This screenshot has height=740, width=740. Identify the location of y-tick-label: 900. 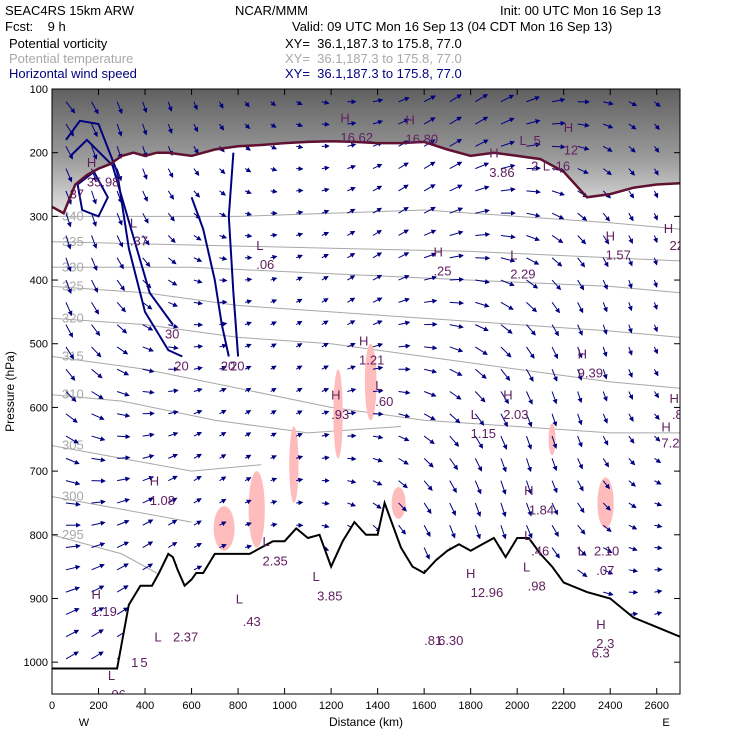
(39, 599).